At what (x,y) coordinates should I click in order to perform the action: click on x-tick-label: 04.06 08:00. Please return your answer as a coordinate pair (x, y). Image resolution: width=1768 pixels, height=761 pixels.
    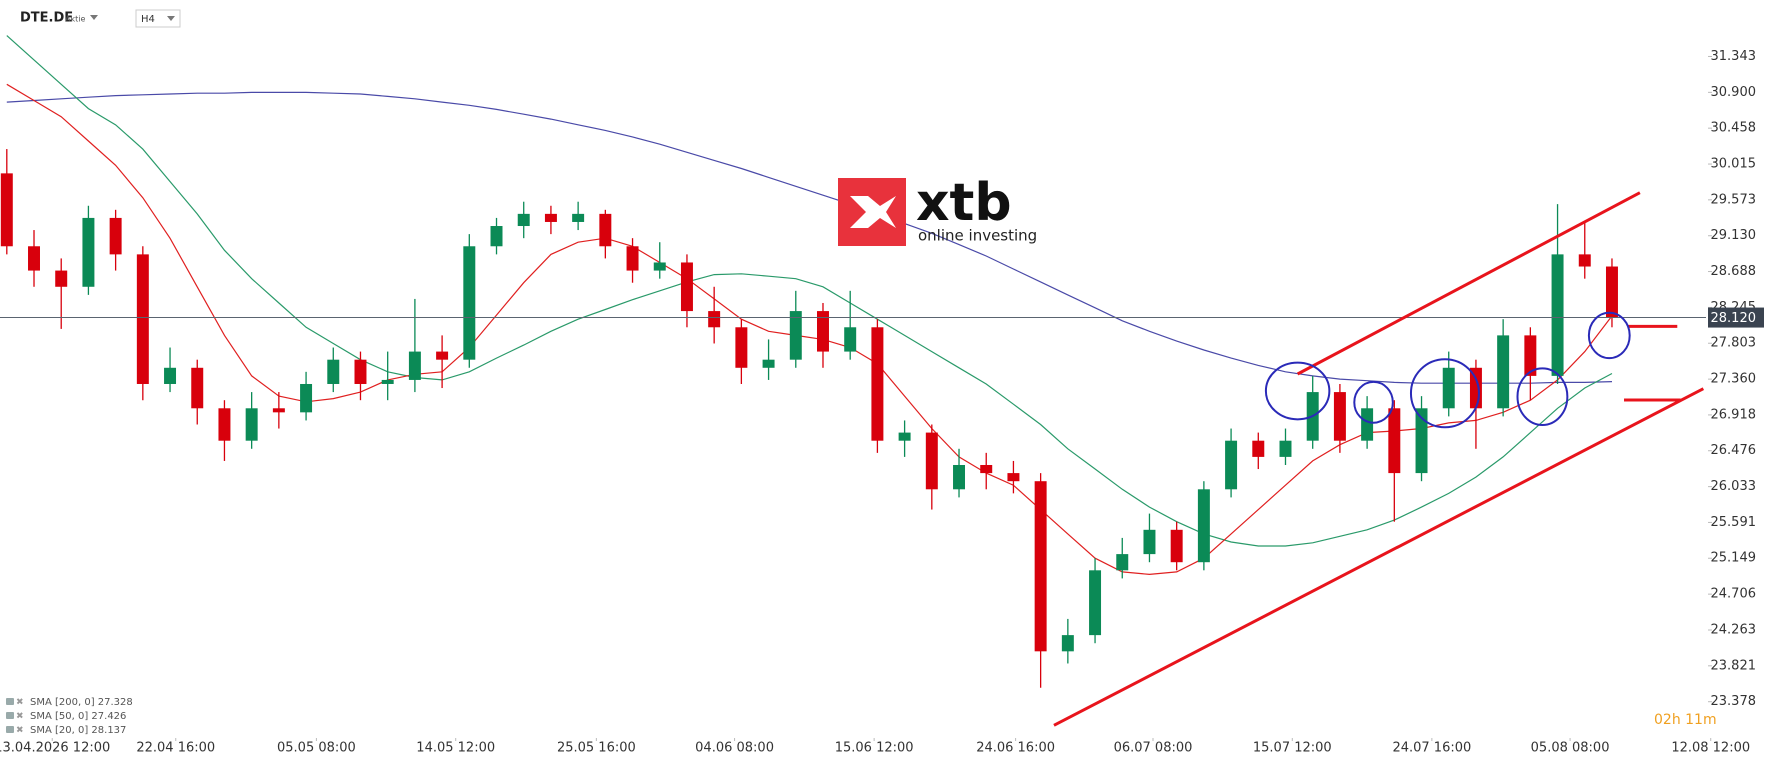
    Looking at the image, I should click on (734, 748).